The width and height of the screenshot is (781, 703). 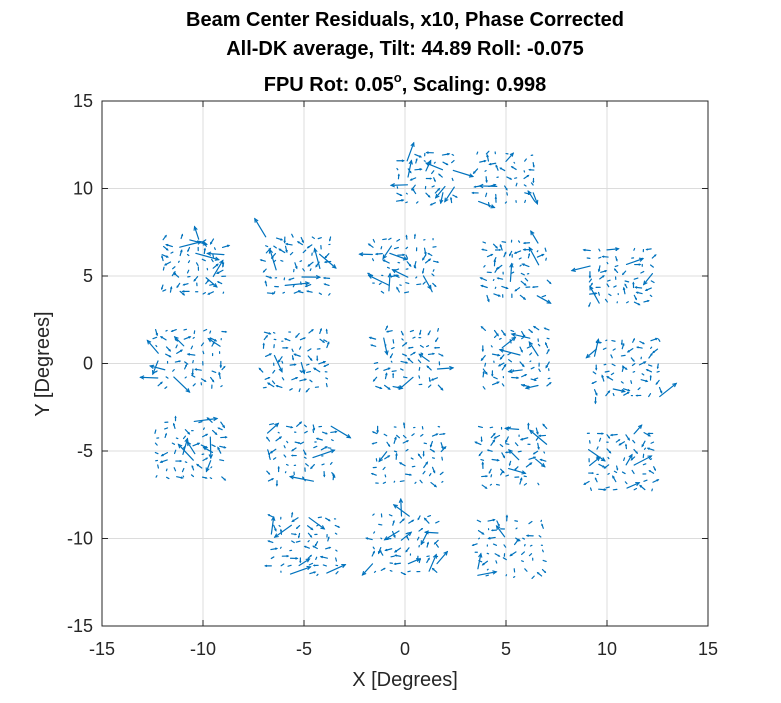 What do you see at coordinates (511, 455) in the screenshot?
I see `detector-tile` at bounding box center [511, 455].